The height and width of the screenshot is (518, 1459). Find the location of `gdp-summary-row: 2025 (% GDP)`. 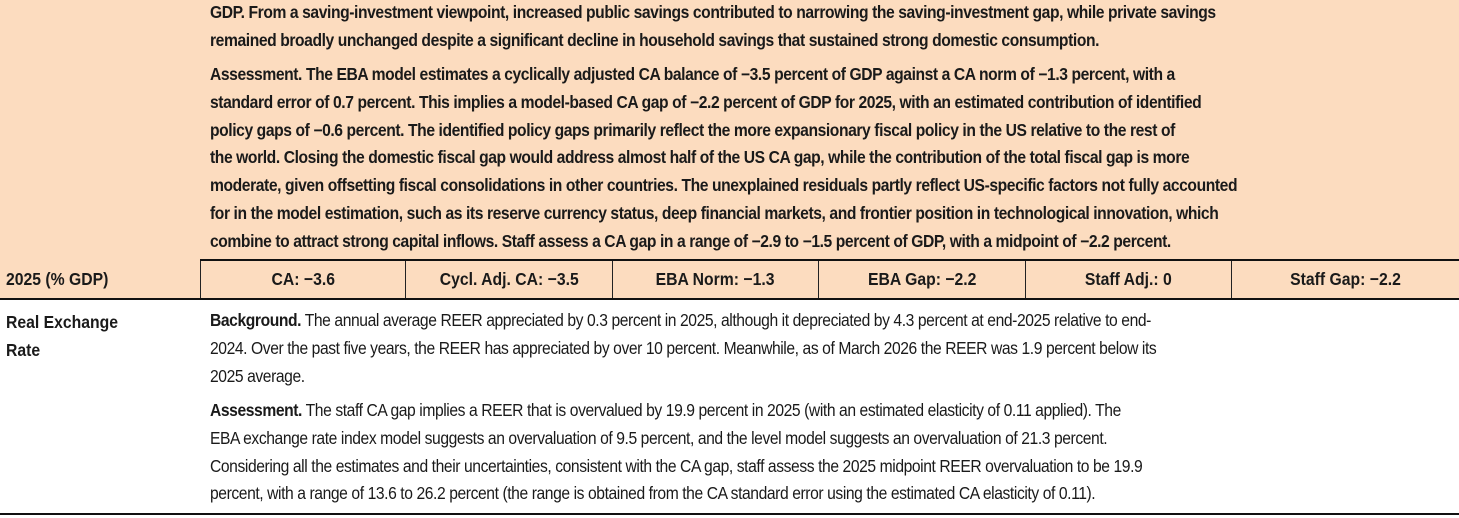

gdp-summary-row: 2025 (% GDP) is located at coordinates (729, 279).